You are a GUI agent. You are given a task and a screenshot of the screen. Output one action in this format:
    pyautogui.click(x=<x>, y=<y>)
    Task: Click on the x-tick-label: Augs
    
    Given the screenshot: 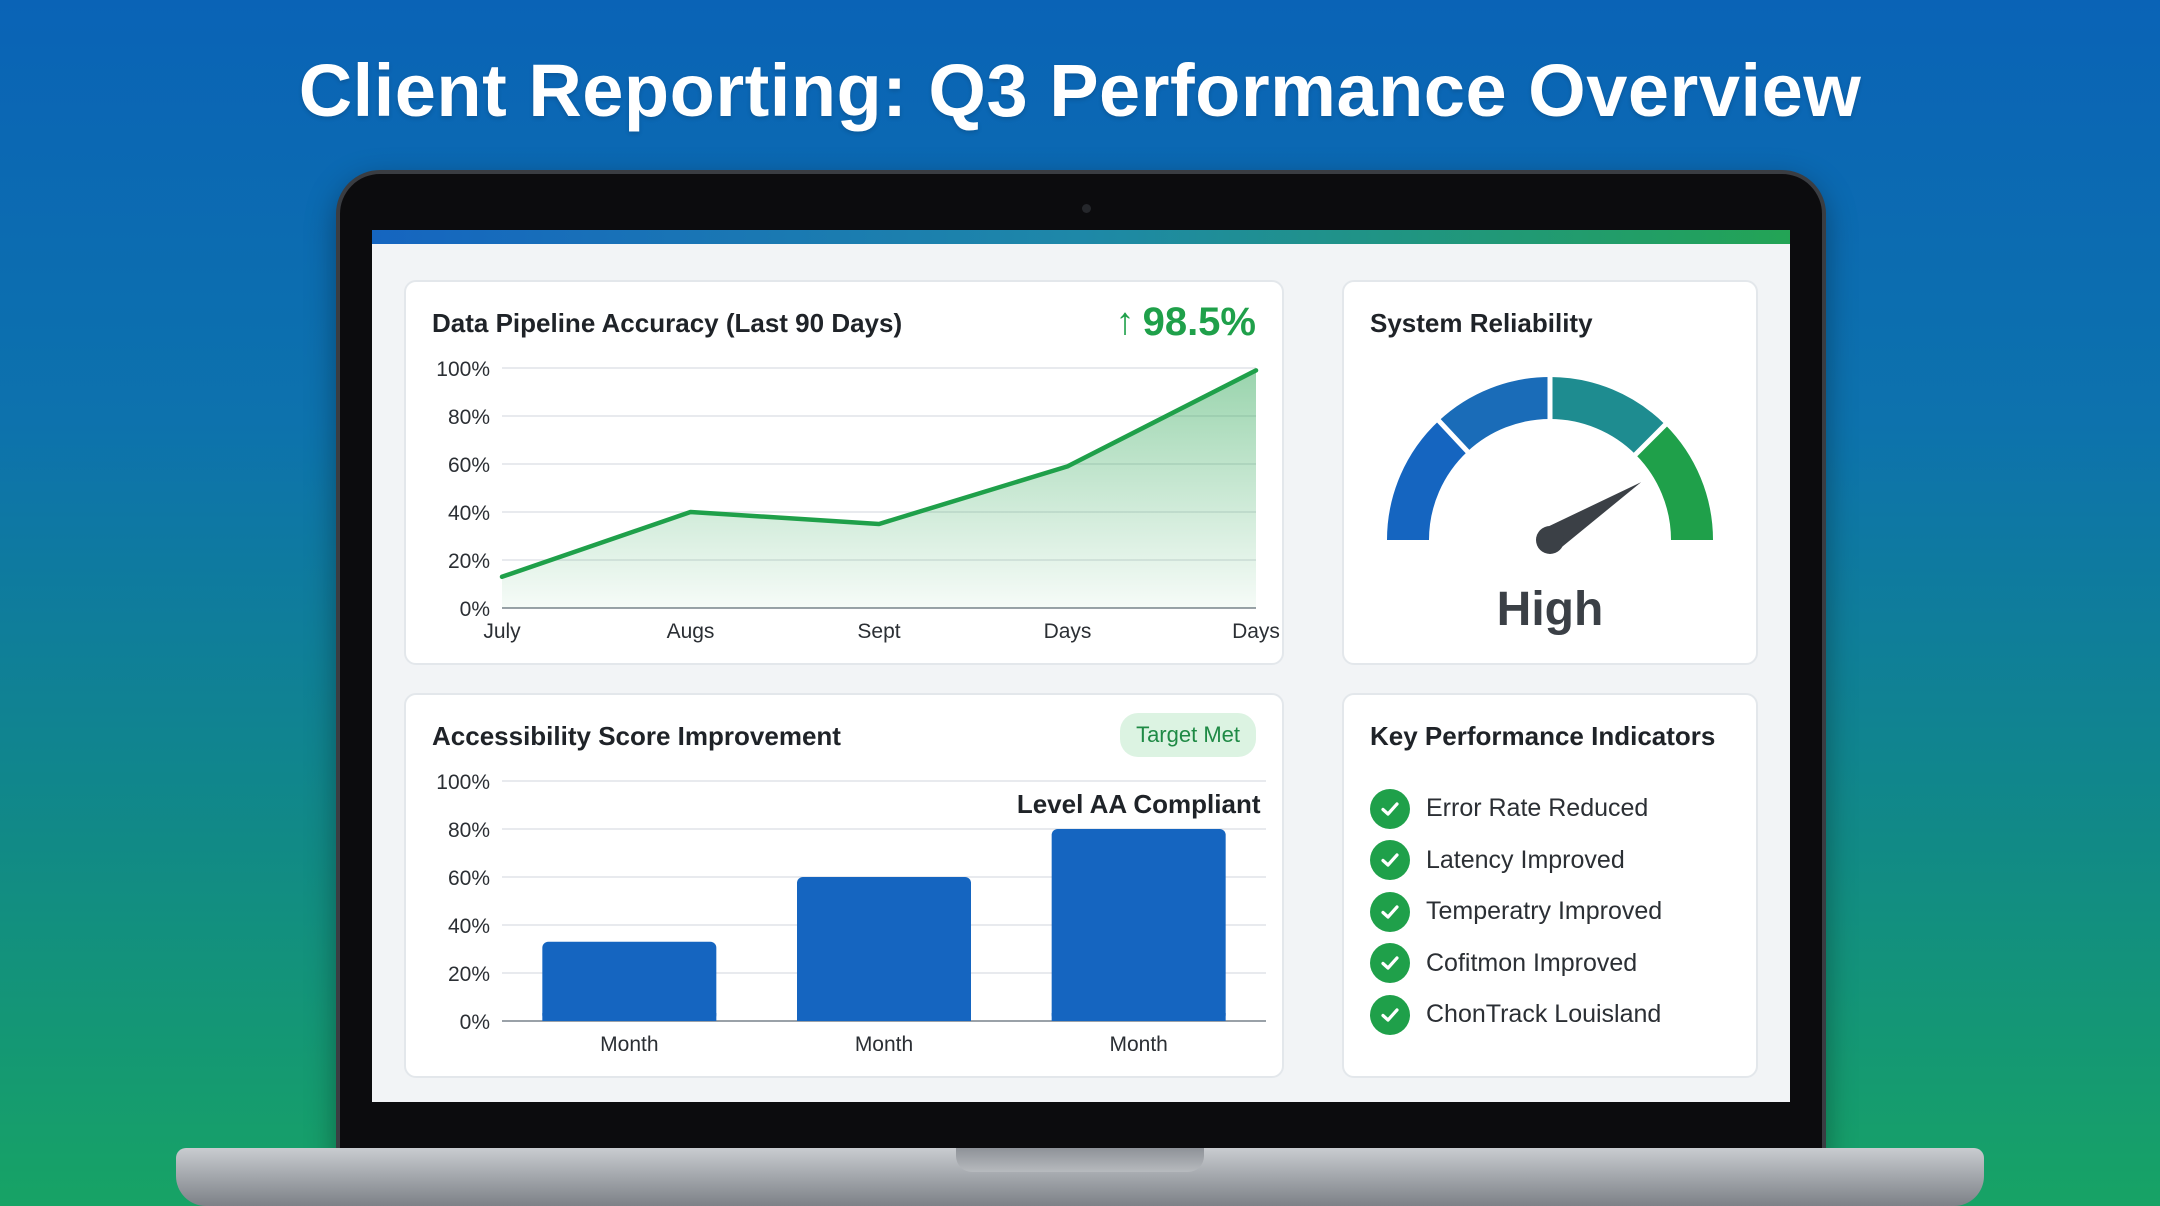 What is the action you would take?
    pyautogui.click(x=691, y=631)
    